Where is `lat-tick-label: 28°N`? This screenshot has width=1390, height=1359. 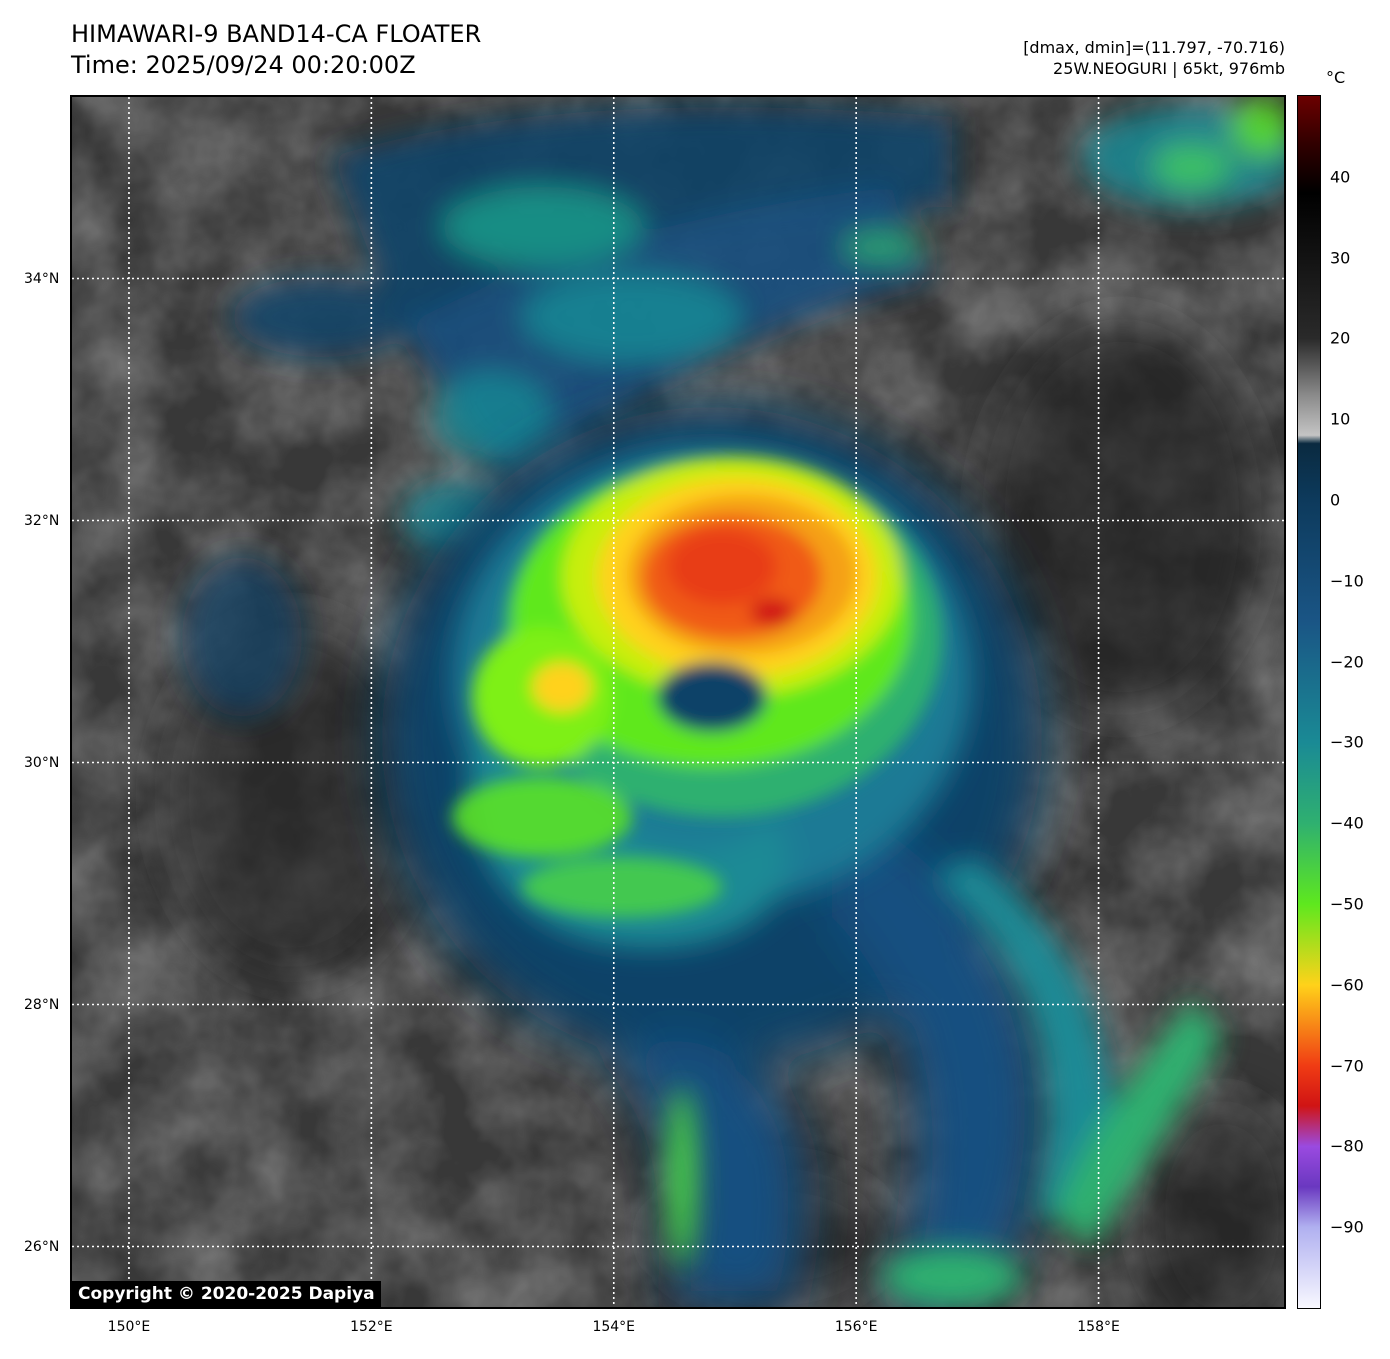
lat-tick-label: 28°N is located at coordinates (42, 1004).